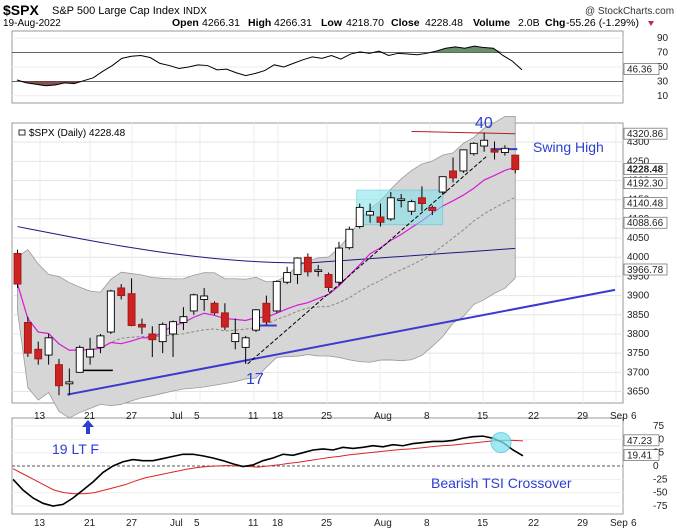  I want to click on price-value-label: 3966.78, so click(645, 270).